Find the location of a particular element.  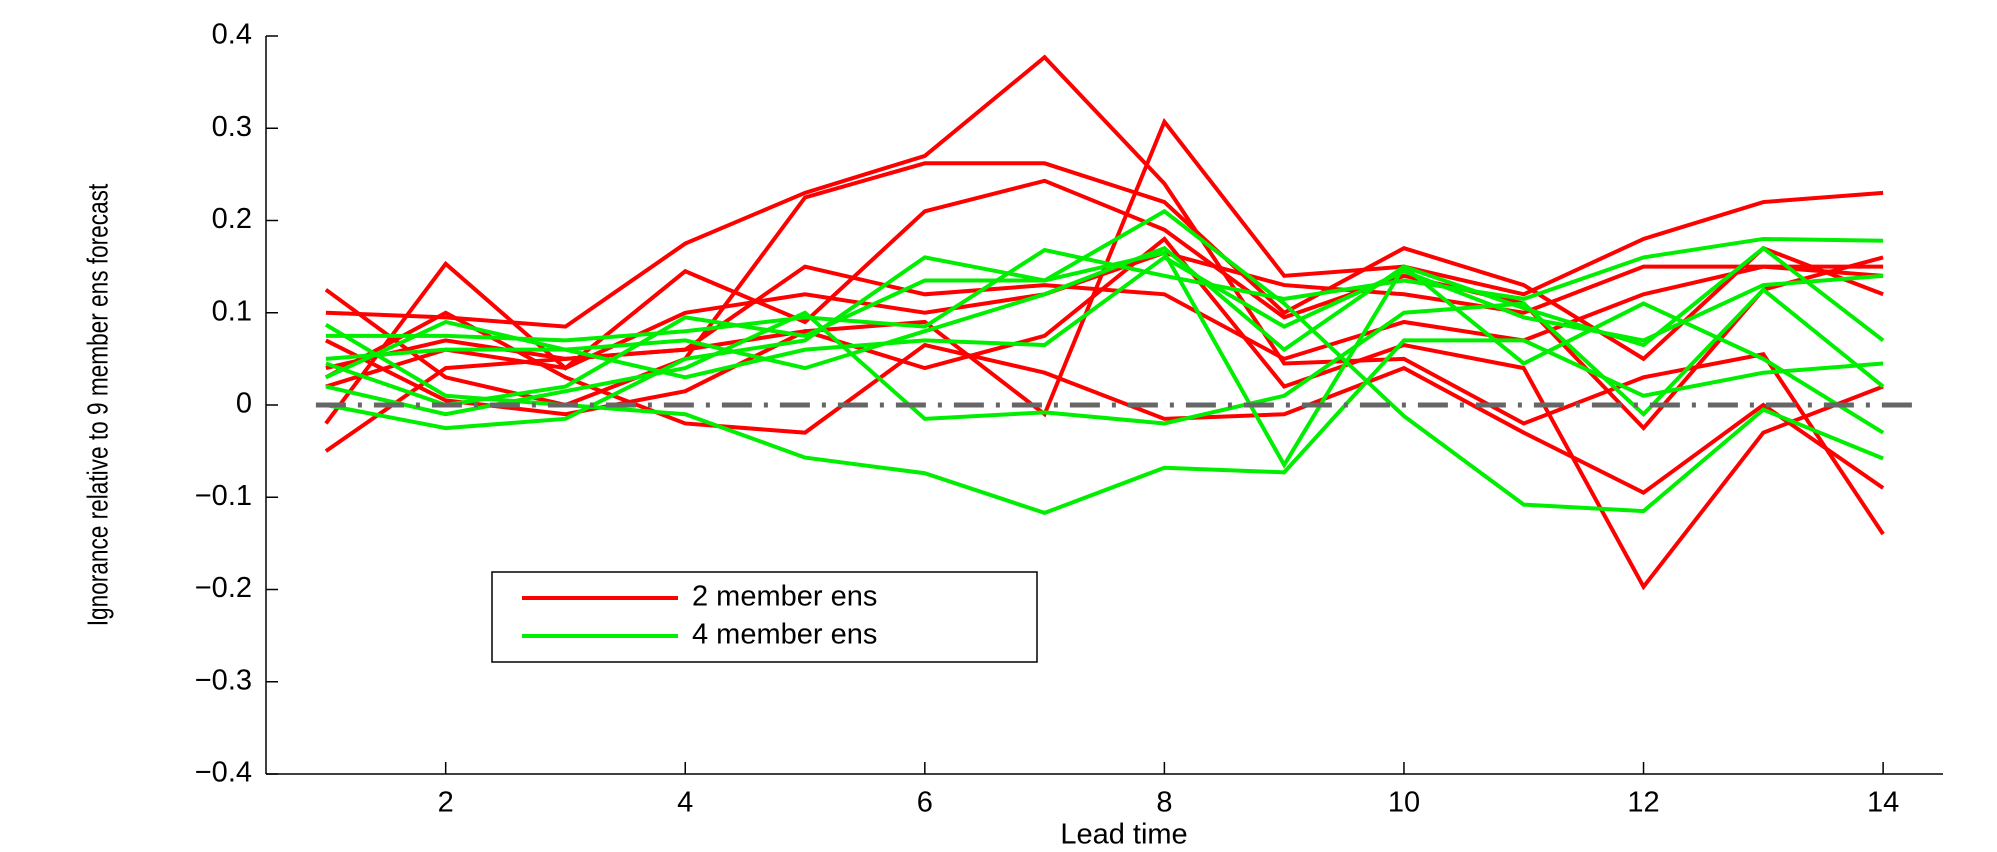

y-tick-label: −0.3 is located at coordinates (223, 680).